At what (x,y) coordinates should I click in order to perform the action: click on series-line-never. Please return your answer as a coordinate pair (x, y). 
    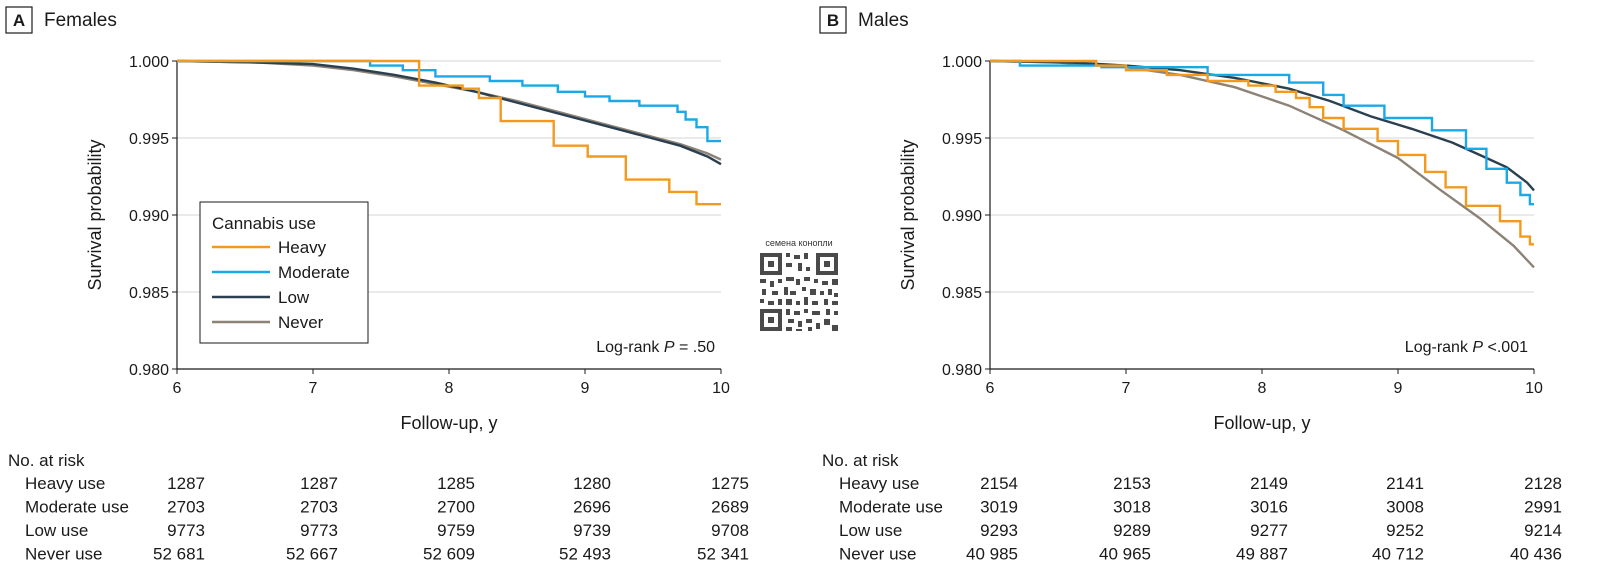
    Looking at the image, I should click on (1262, 164).